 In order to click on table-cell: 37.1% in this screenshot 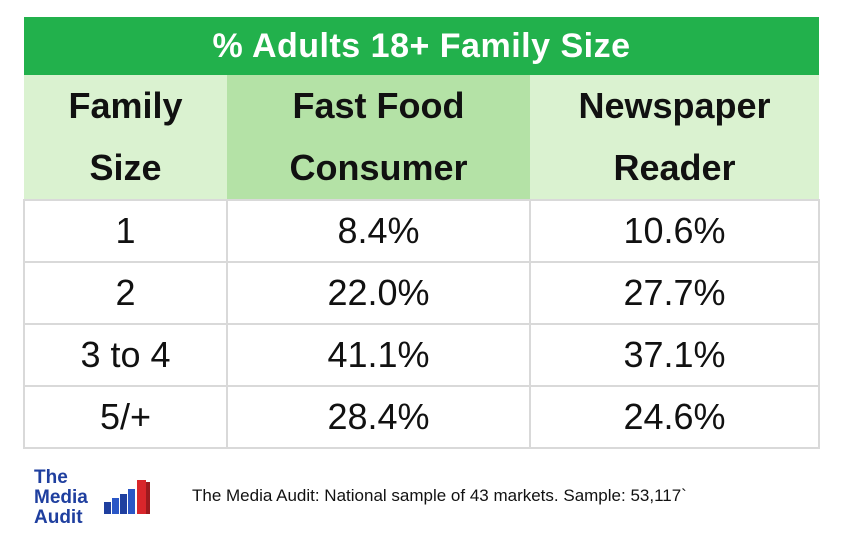, I will do `click(674, 355)`.